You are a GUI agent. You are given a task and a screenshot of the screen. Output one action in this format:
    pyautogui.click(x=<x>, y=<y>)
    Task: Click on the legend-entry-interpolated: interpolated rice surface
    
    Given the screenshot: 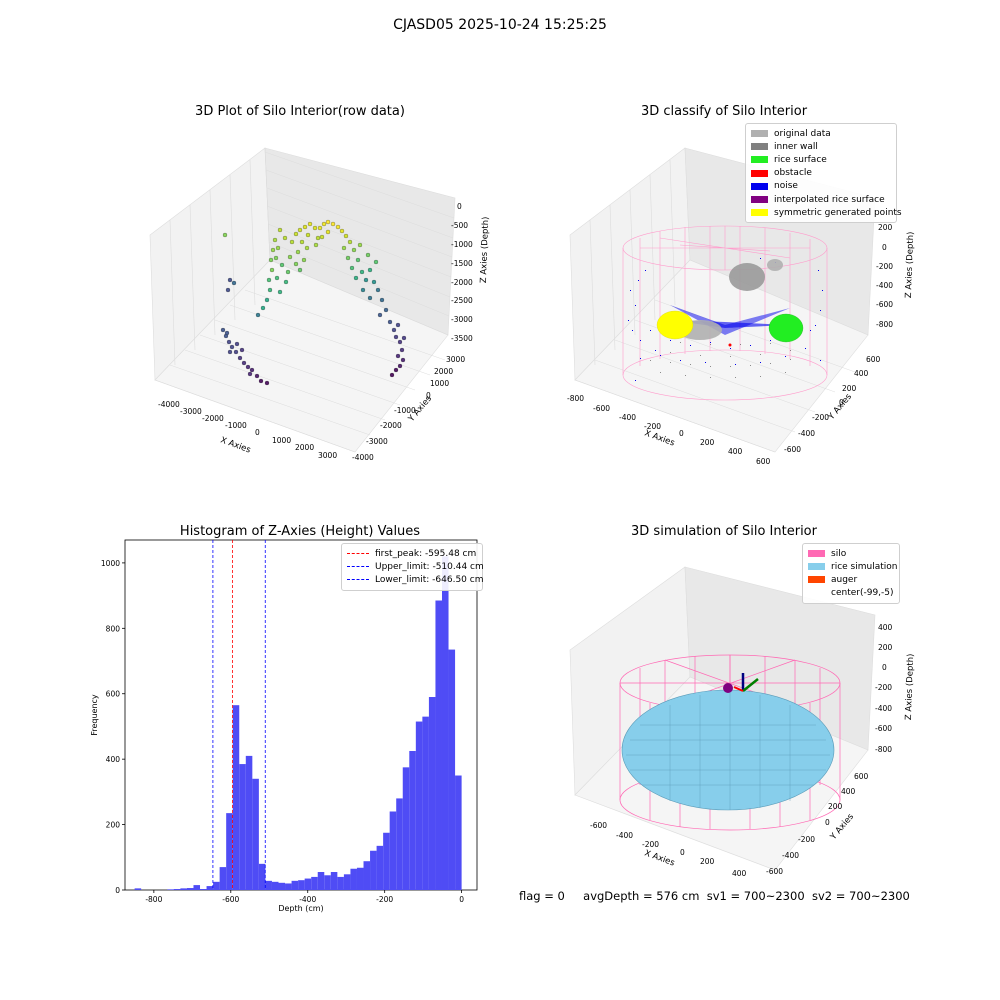 What is the action you would take?
    pyautogui.click(x=821, y=199)
    